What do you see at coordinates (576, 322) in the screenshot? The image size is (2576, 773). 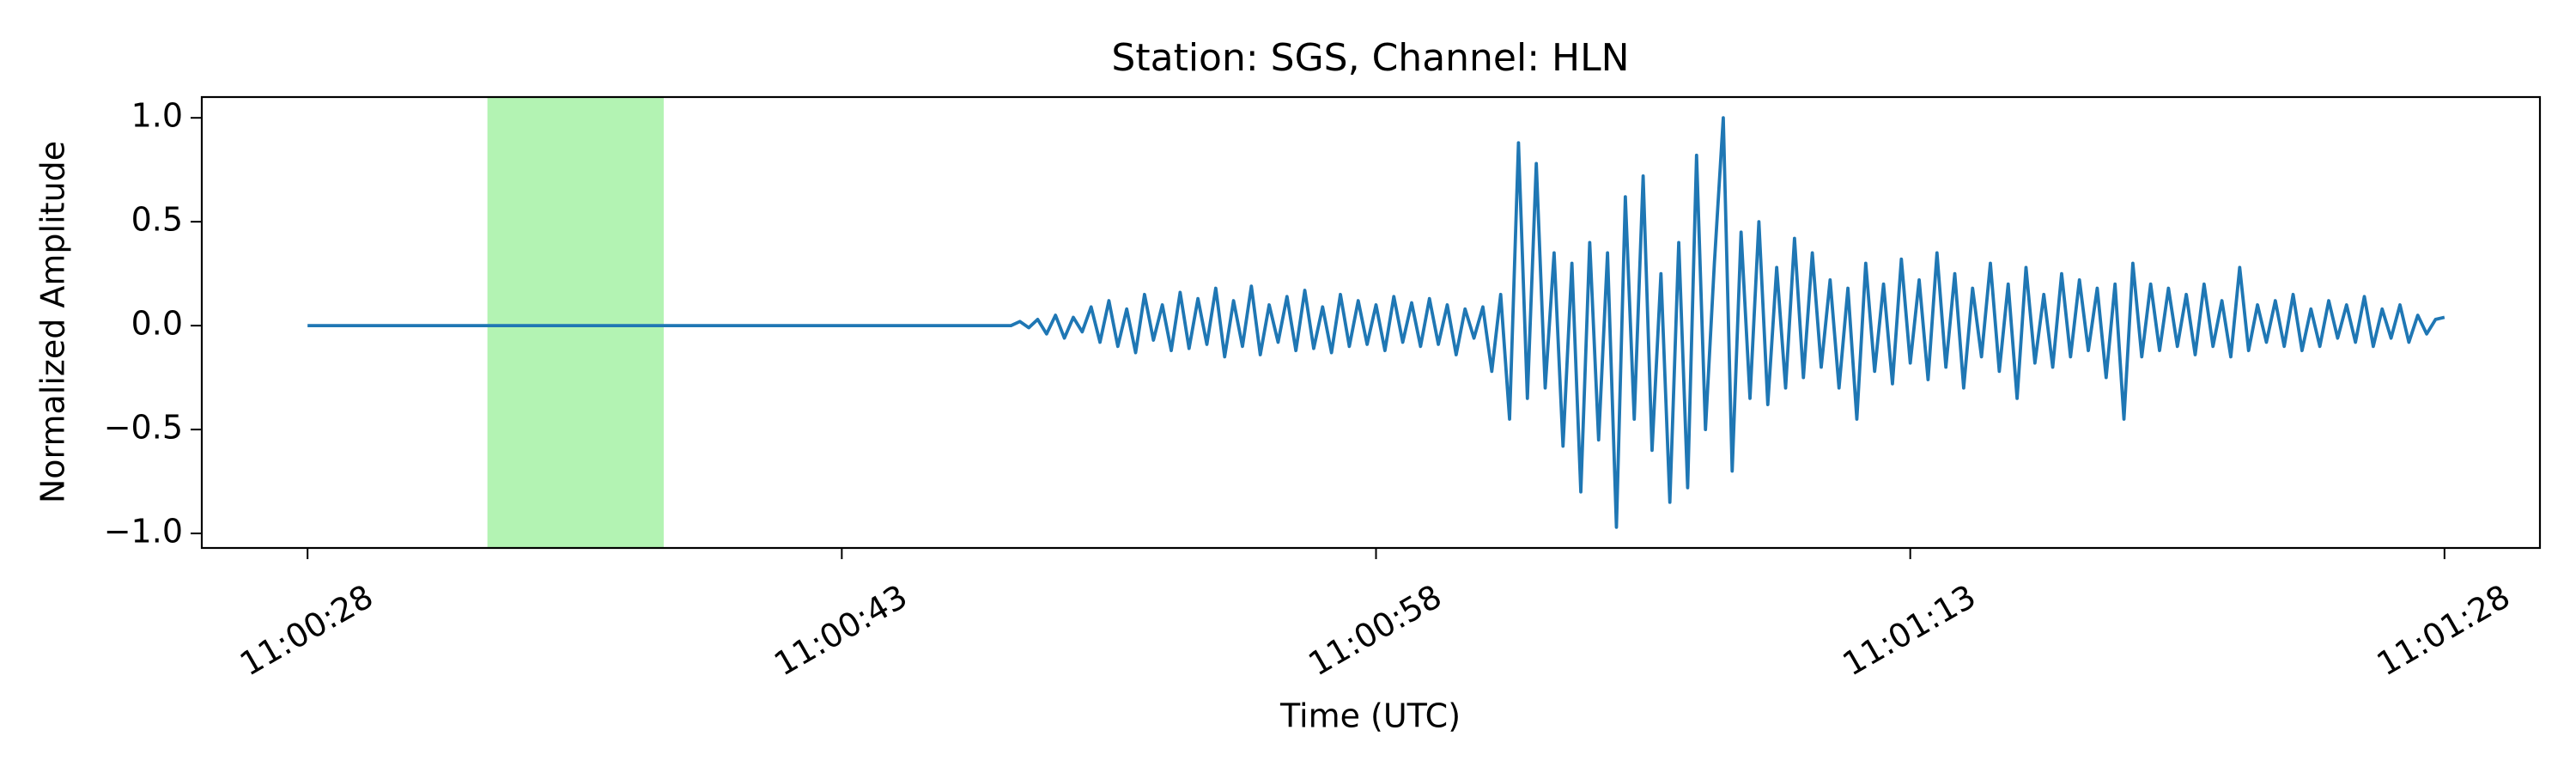 I see `highlight-span` at bounding box center [576, 322].